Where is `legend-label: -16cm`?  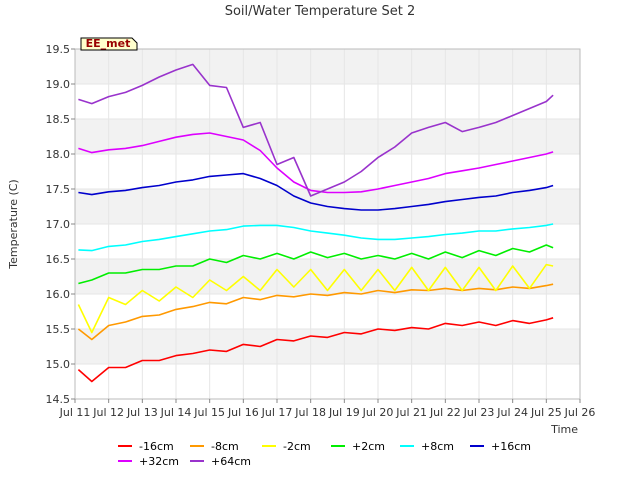 legend-label: -16cm is located at coordinates (156, 446).